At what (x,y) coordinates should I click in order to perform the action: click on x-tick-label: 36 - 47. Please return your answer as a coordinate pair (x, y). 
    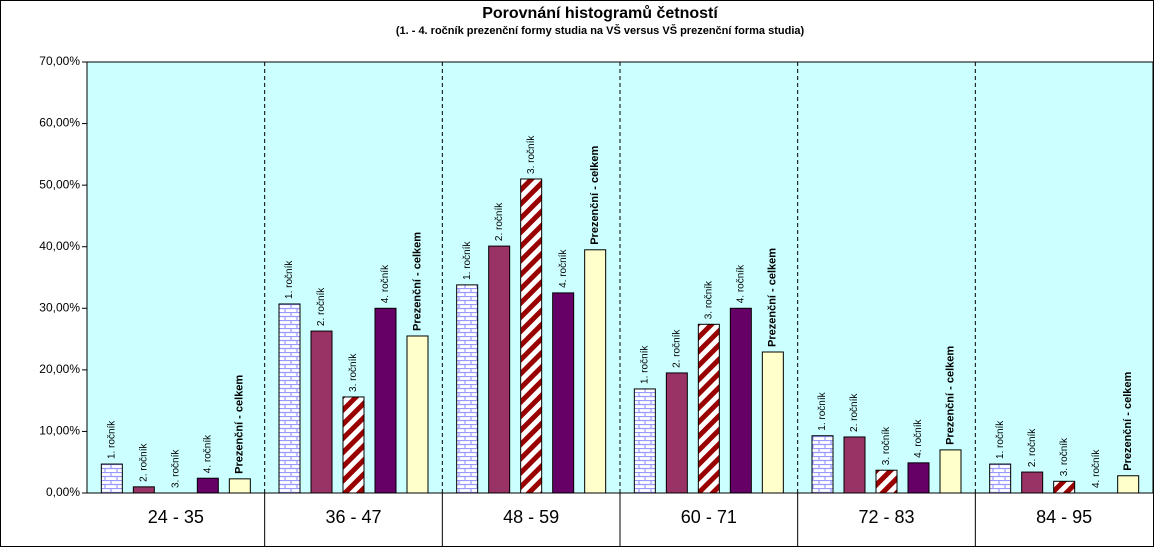
    Looking at the image, I should click on (353, 517).